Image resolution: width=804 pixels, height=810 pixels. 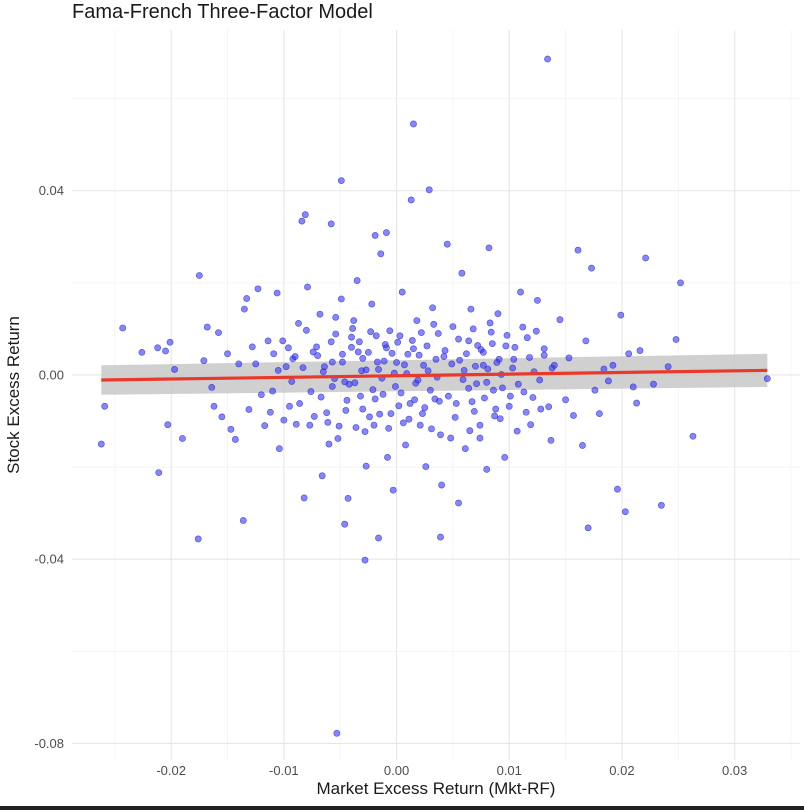 I want to click on x-tick-label: -0.01, so click(x=284, y=770).